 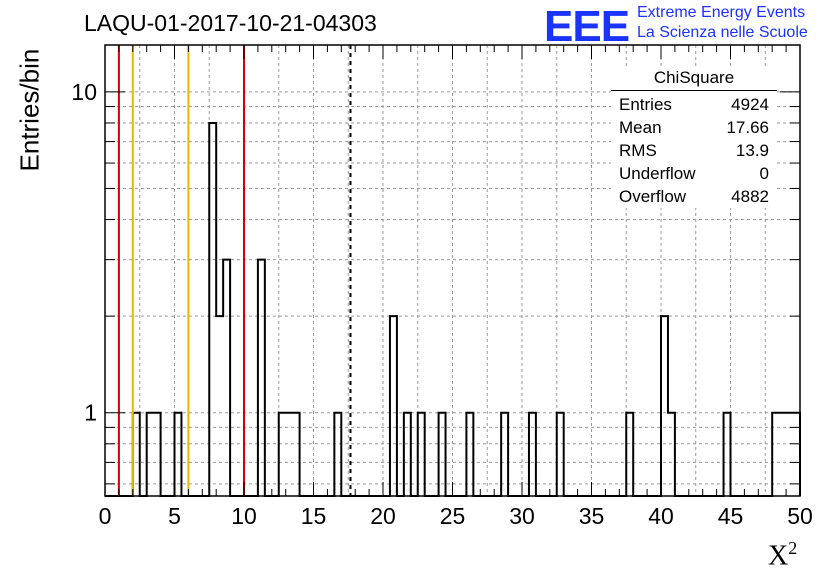 I want to click on x-tick-label: 5, so click(x=174, y=516).